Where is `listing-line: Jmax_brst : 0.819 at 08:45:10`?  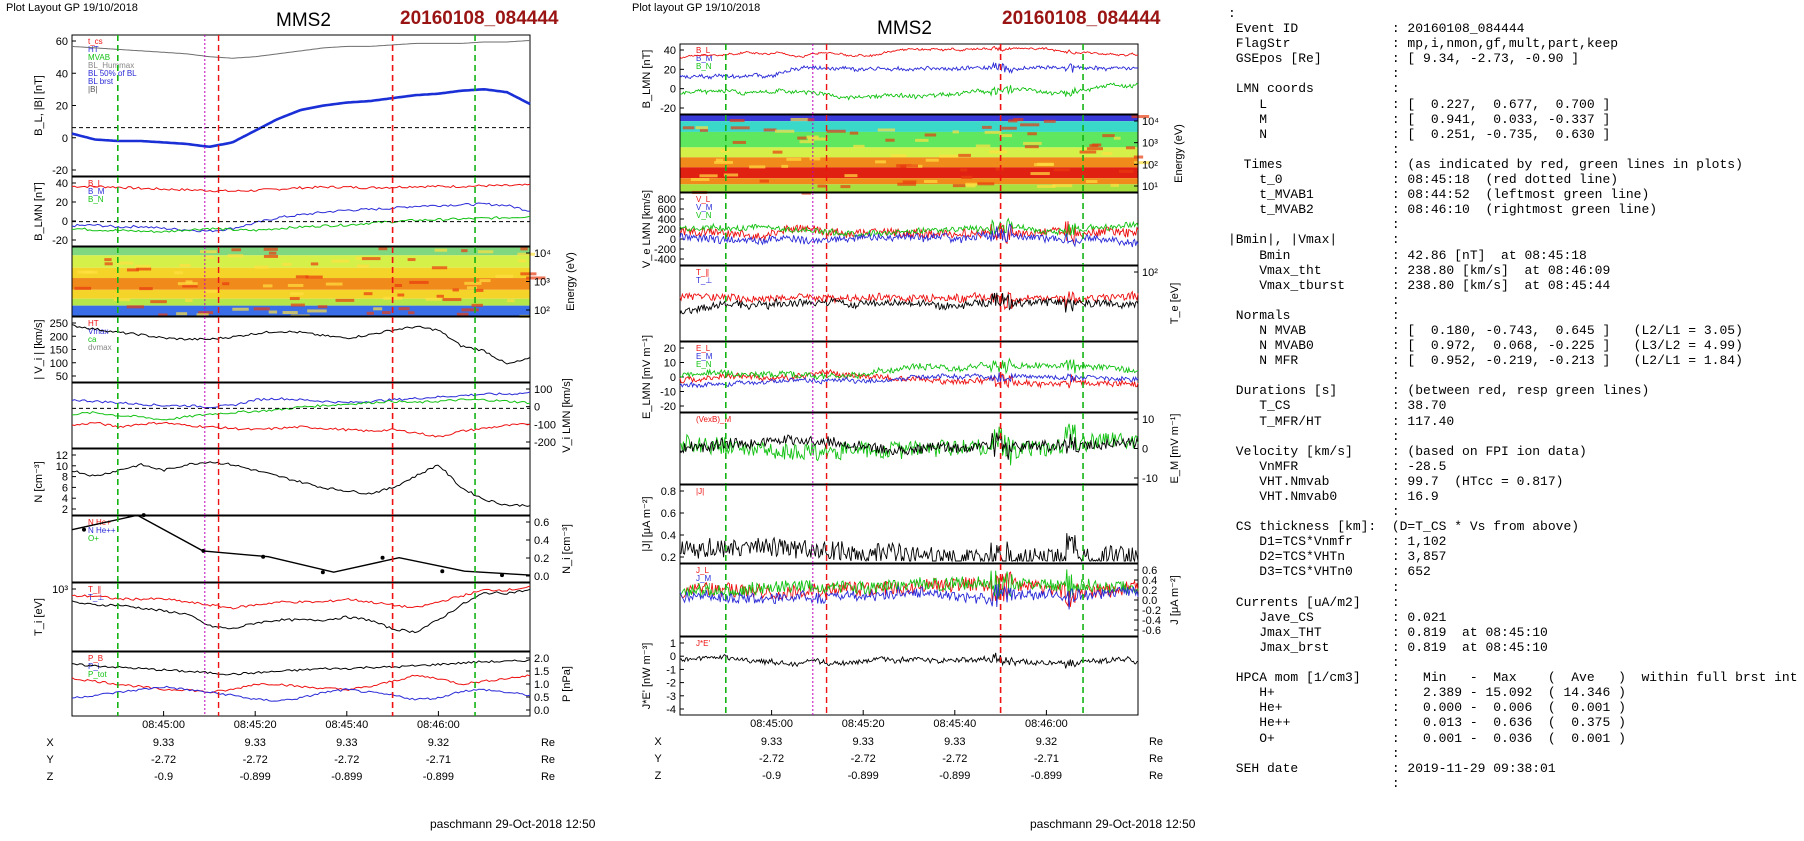
listing-line: Jmax_brst : 0.819 at 08:45:10 is located at coordinates (1388, 647).